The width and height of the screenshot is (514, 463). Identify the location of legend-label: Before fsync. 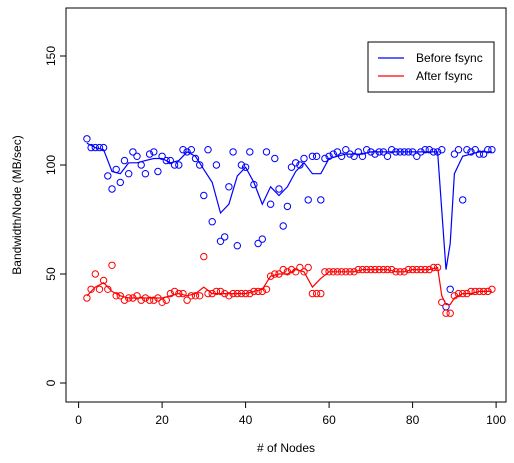
(449, 58).